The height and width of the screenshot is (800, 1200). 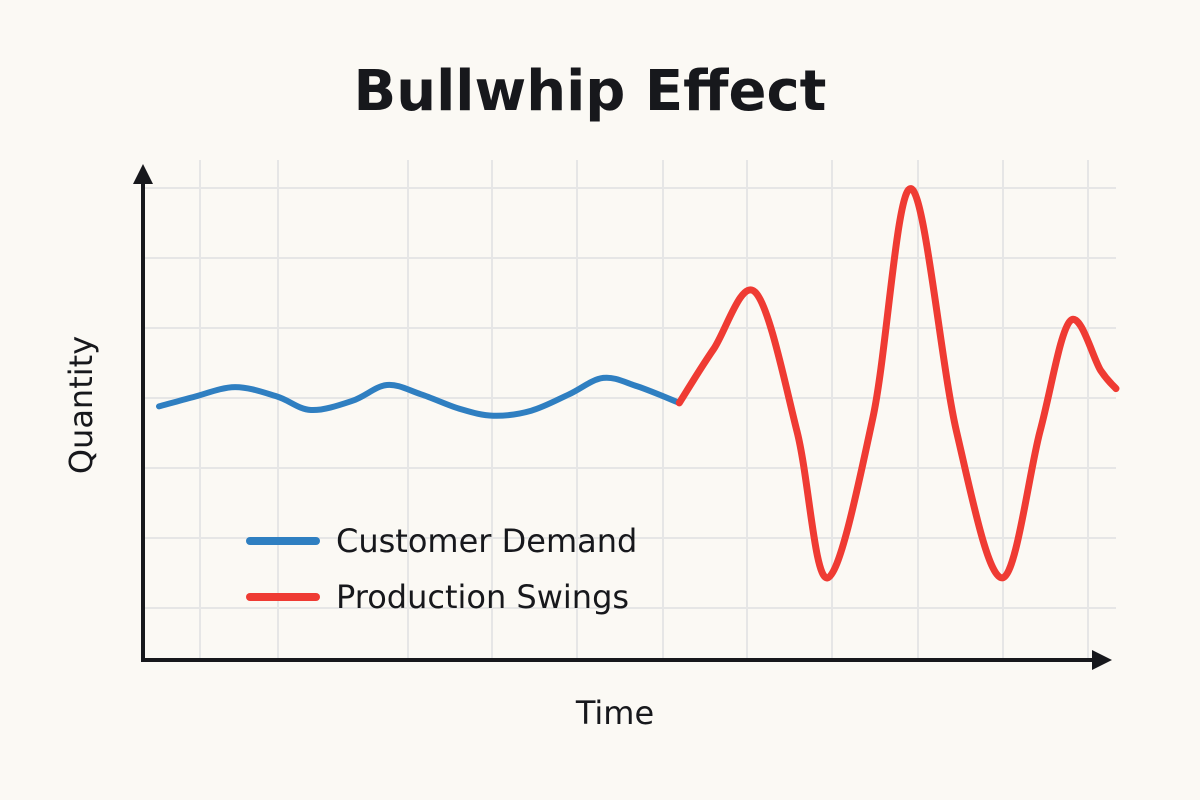 I want to click on chart-title: Bullwhip Effect, so click(x=590, y=91).